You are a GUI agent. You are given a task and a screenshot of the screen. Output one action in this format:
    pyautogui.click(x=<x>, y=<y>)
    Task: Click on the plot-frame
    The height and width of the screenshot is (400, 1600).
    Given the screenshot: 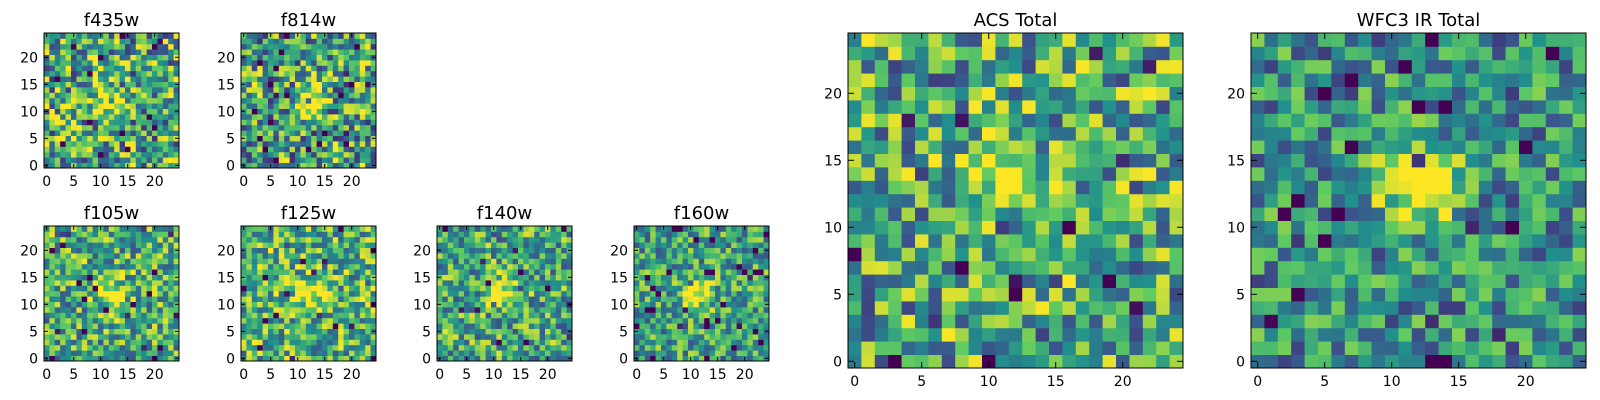 What is the action you would take?
    pyautogui.click(x=111, y=293)
    